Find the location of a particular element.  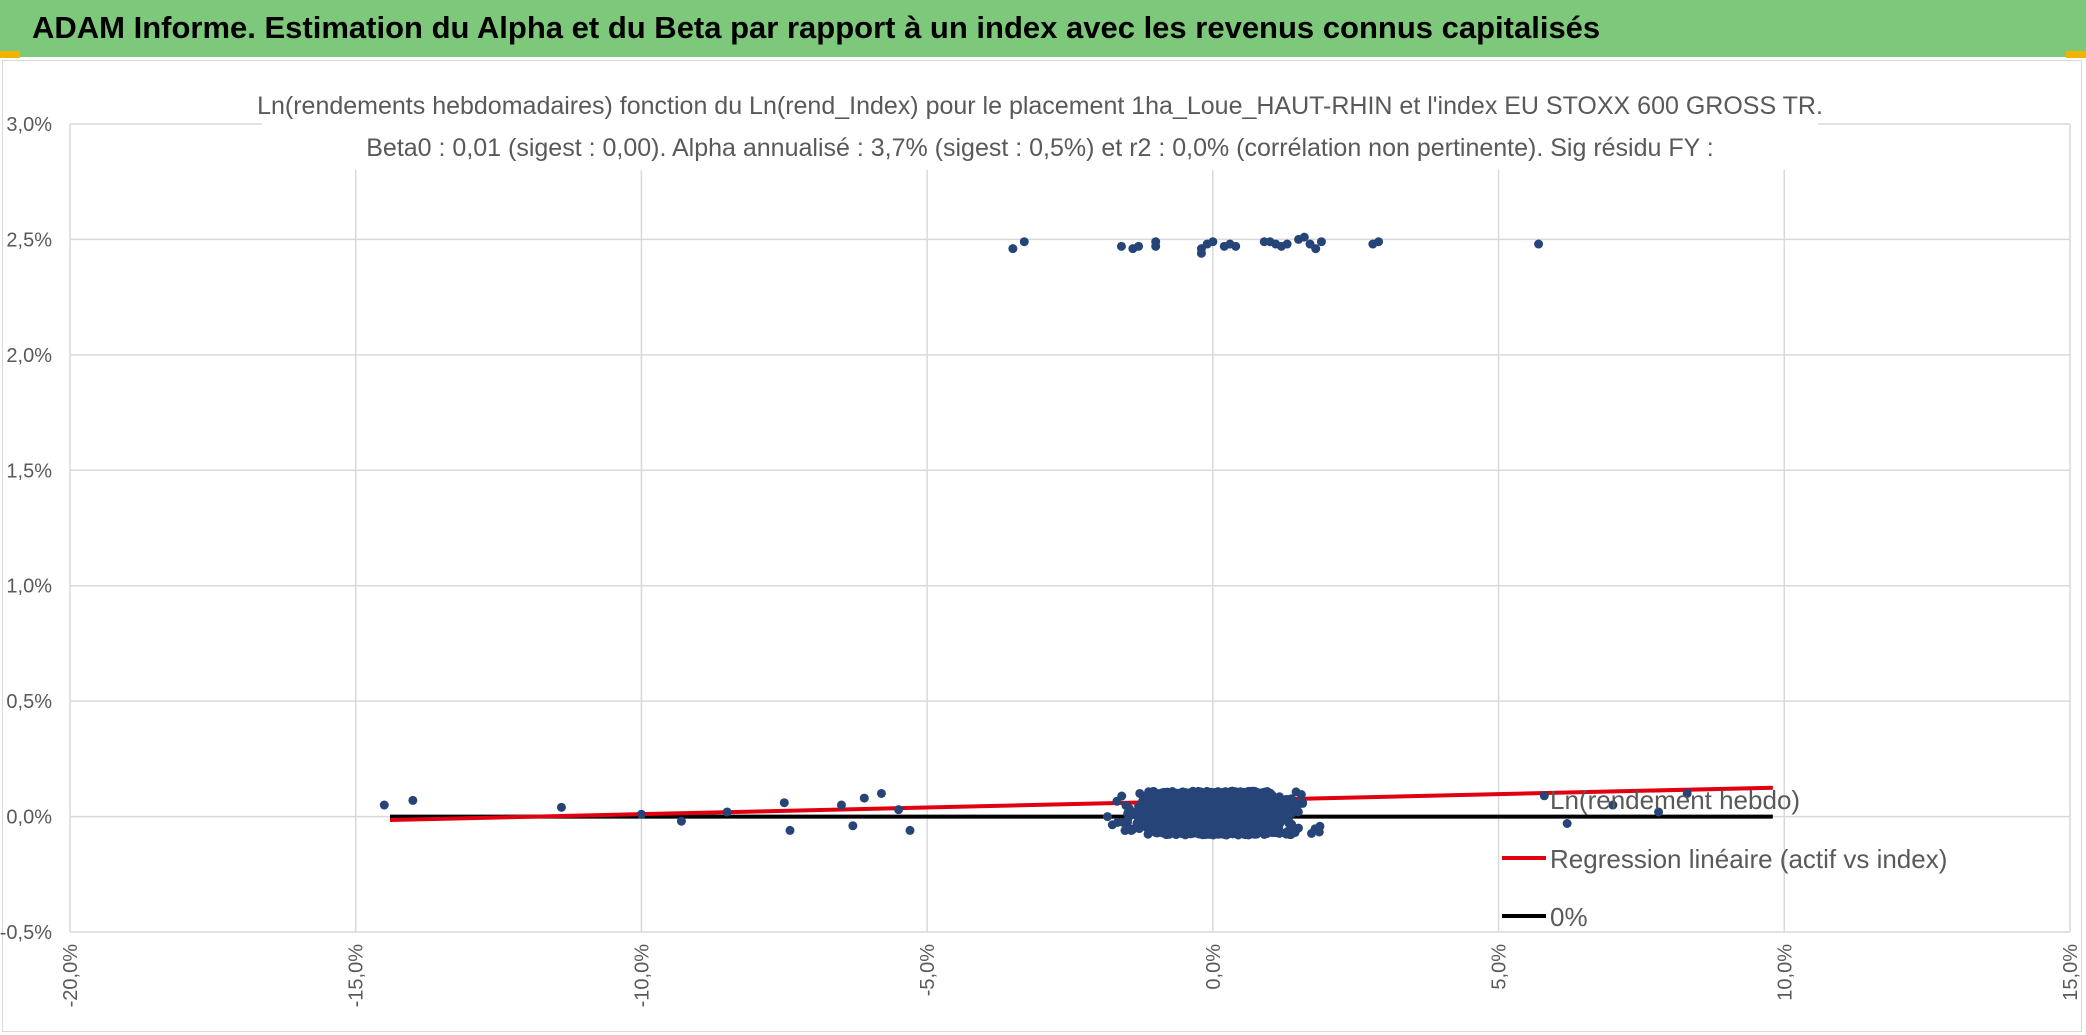

legend-item-regression: Regression linéaire (actif vs index) is located at coordinates (1724, 859).